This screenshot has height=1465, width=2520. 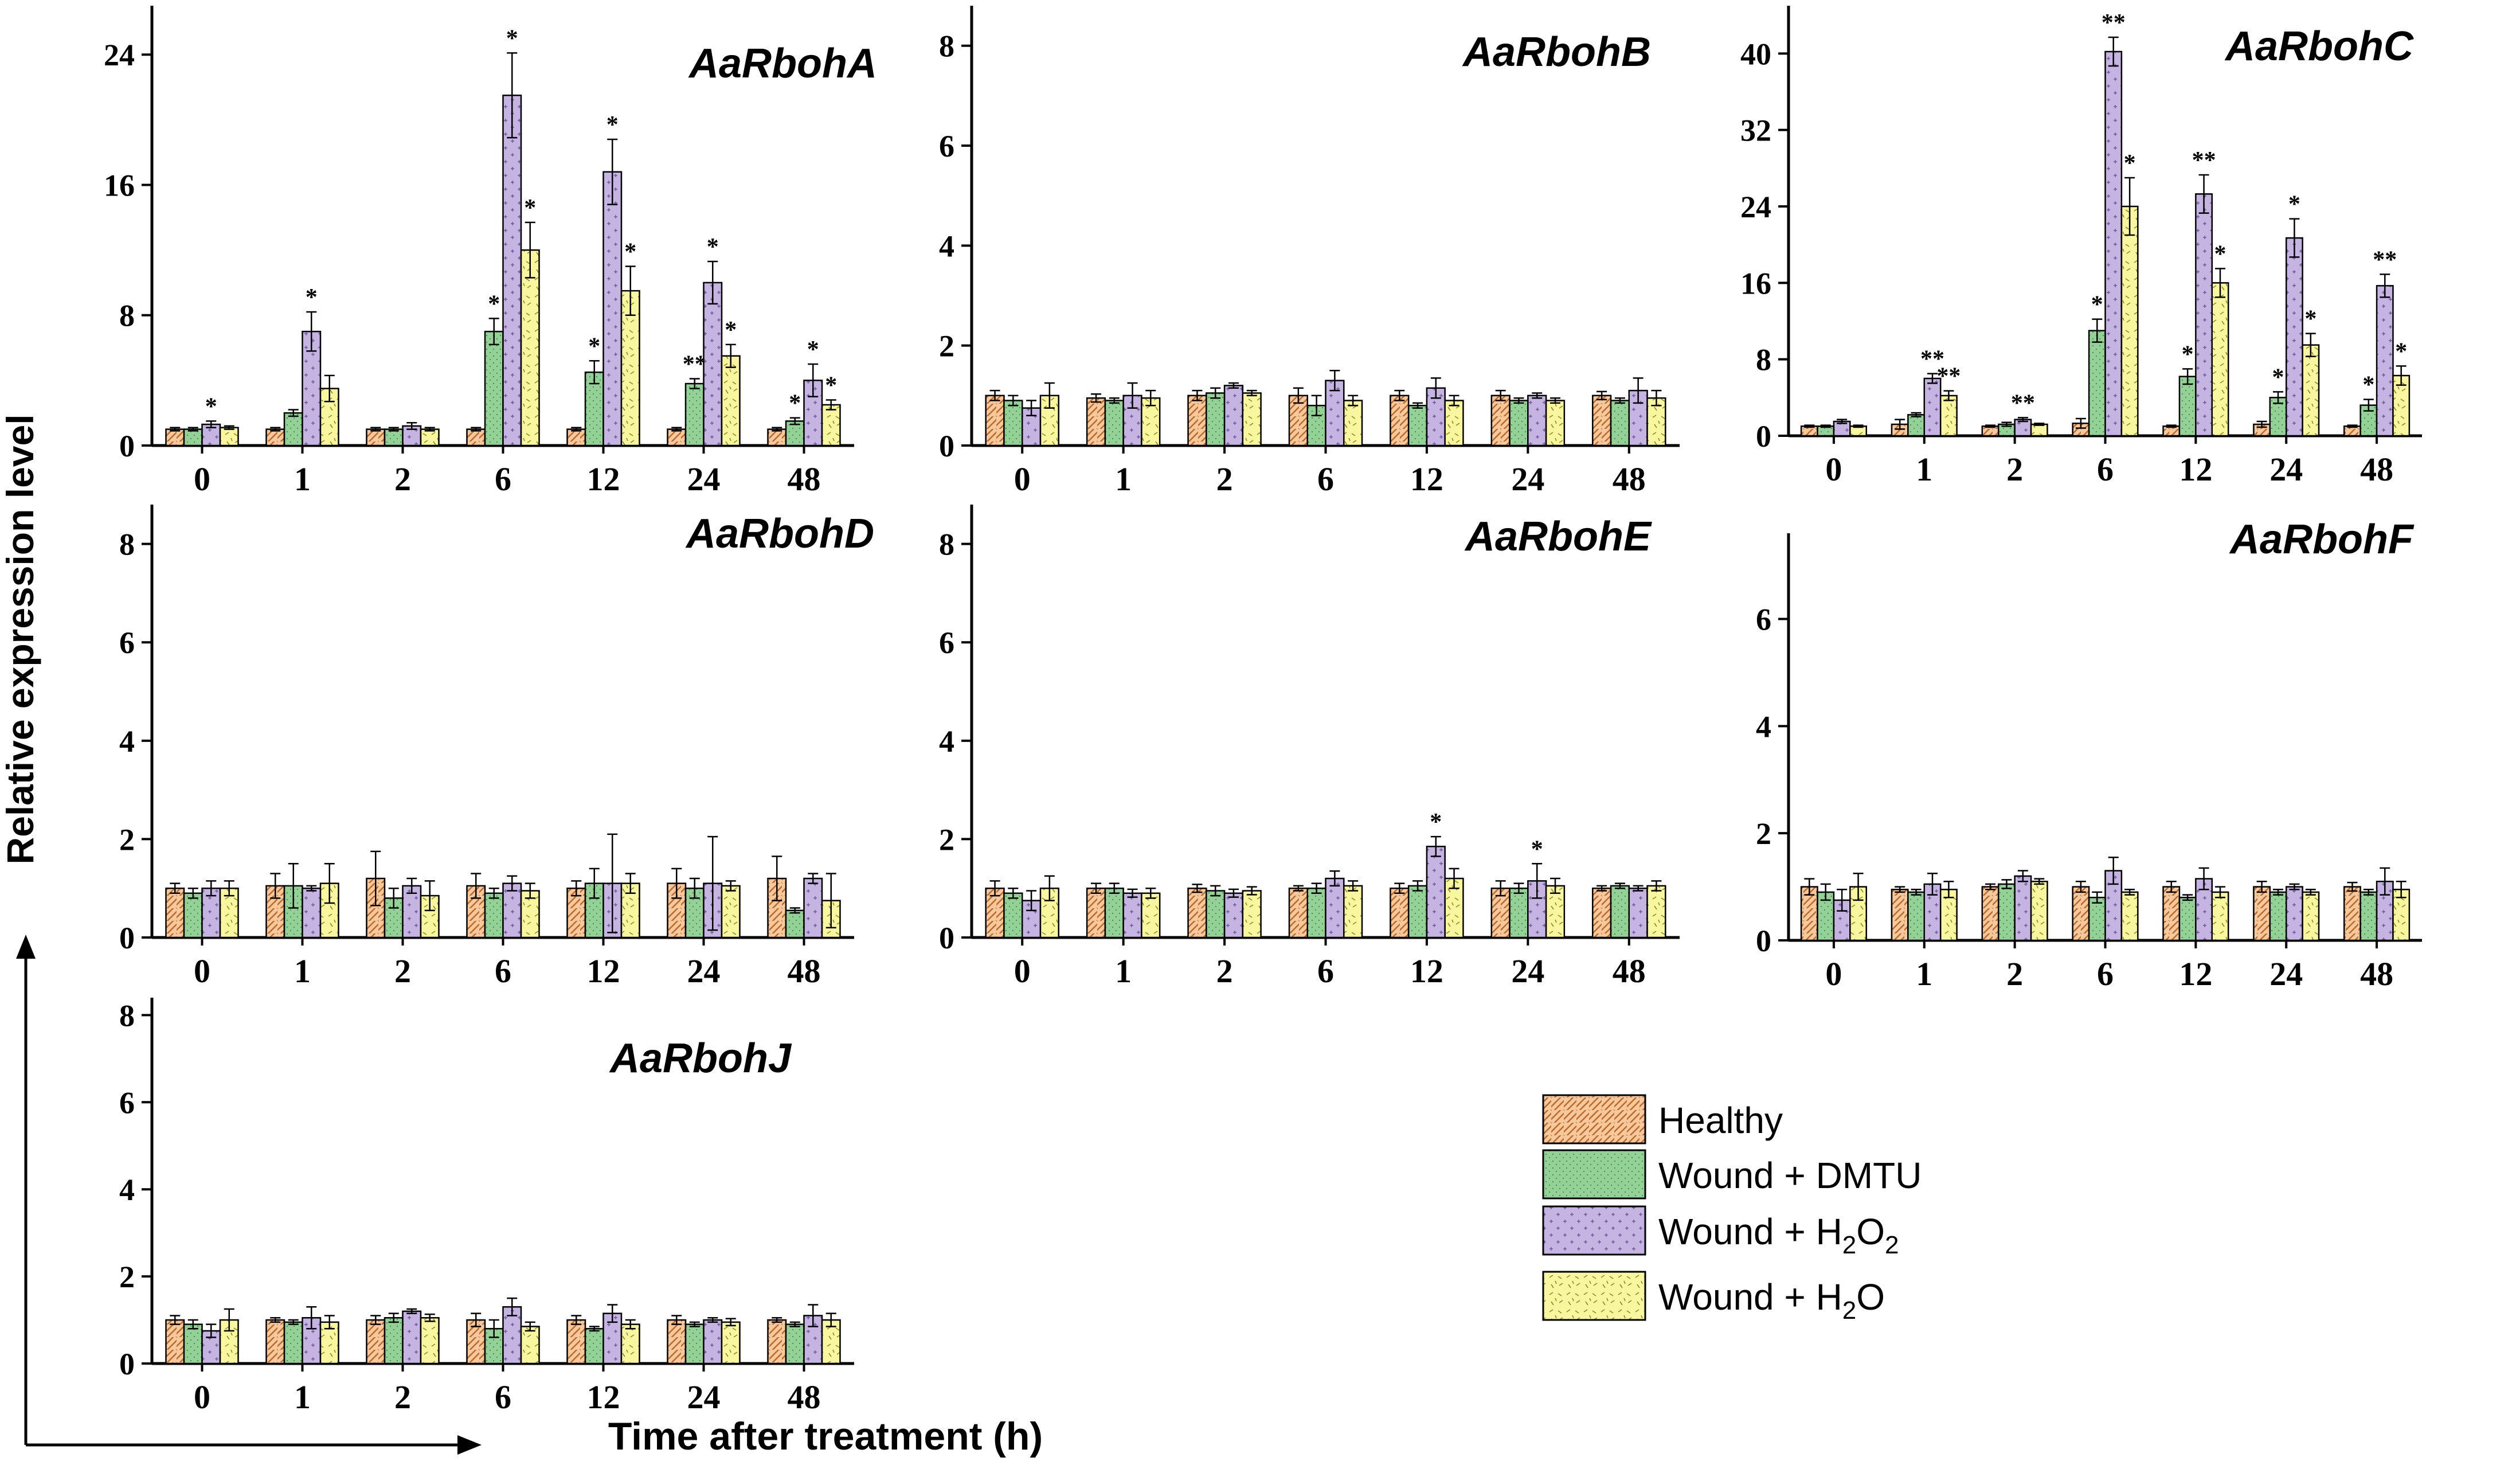 I want to click on y-tick-label: 16, so click(x=1755, y=283).